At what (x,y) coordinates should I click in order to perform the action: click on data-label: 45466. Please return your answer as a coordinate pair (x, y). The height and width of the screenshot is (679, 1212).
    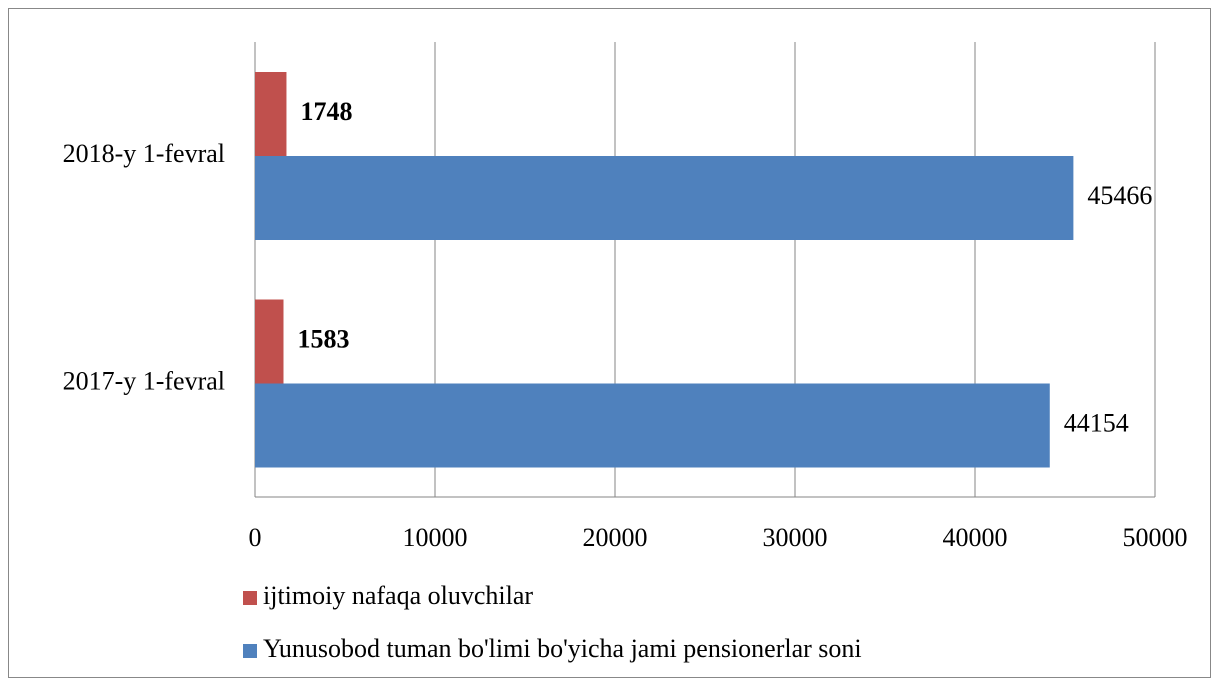
    Looking at the image, I should click on (1119, 195).